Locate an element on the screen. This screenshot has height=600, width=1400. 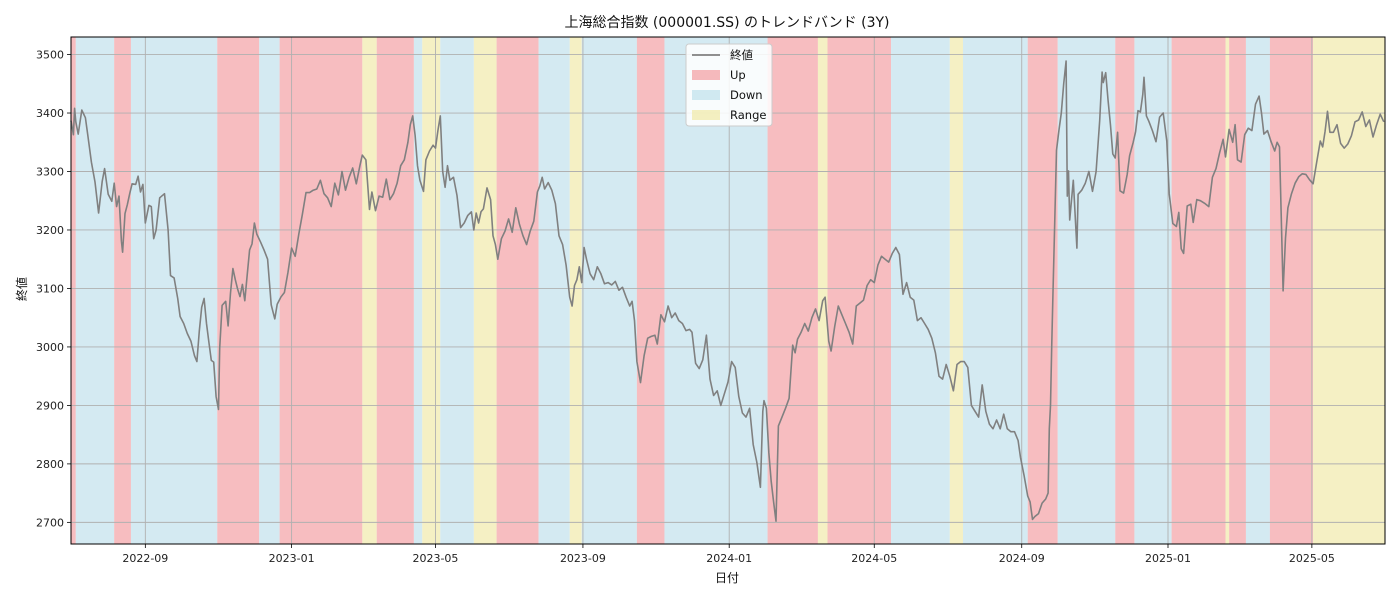
y-tick-label: 3000 is located at coordinates (50, 347).